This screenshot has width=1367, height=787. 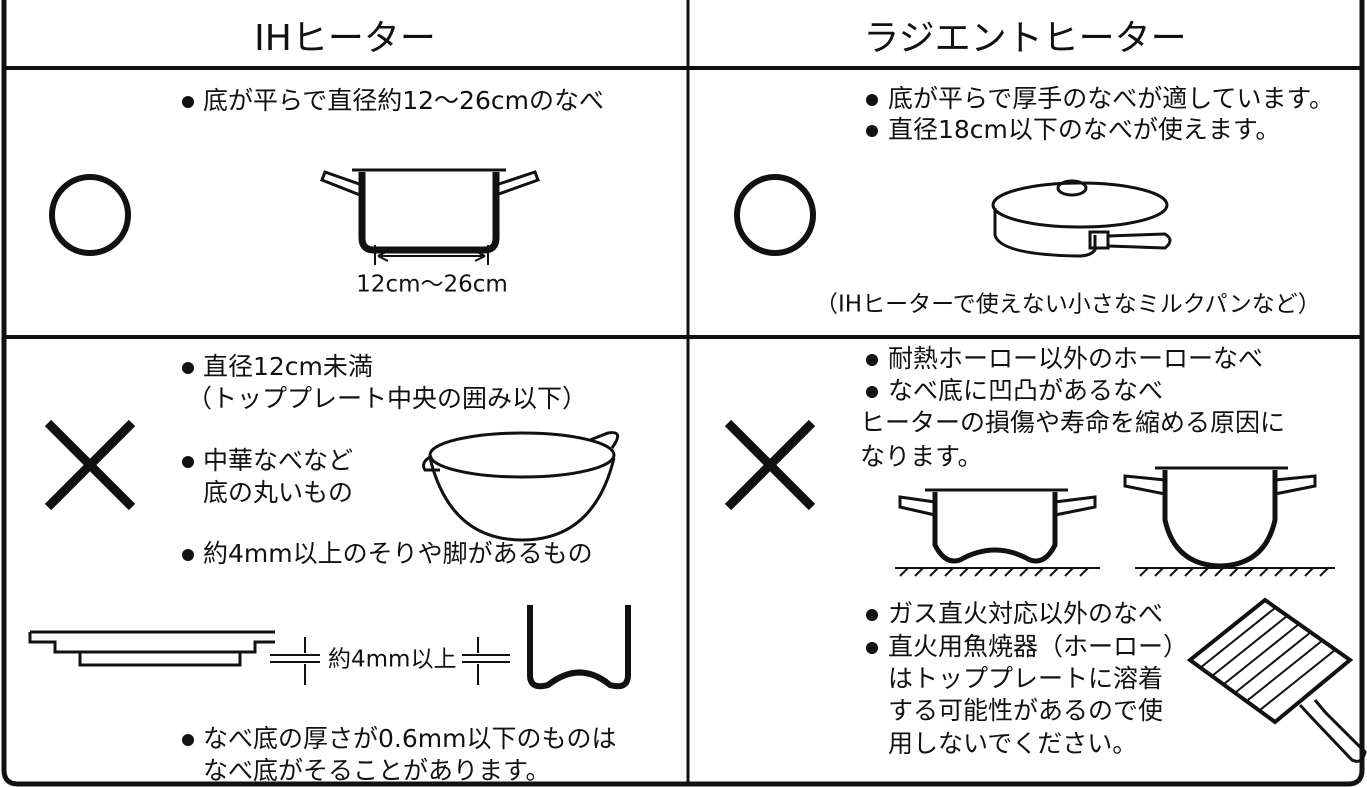 I want to click on uneven-pots-illustration, so click(x=1115, y=521).